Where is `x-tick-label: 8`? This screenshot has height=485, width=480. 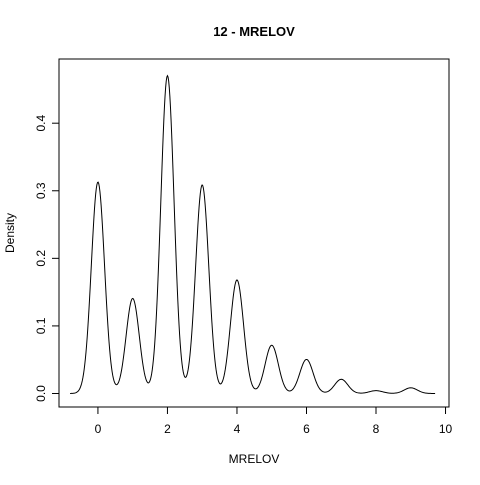 x-tick-label: 8 is located at coordinates (376, 429).